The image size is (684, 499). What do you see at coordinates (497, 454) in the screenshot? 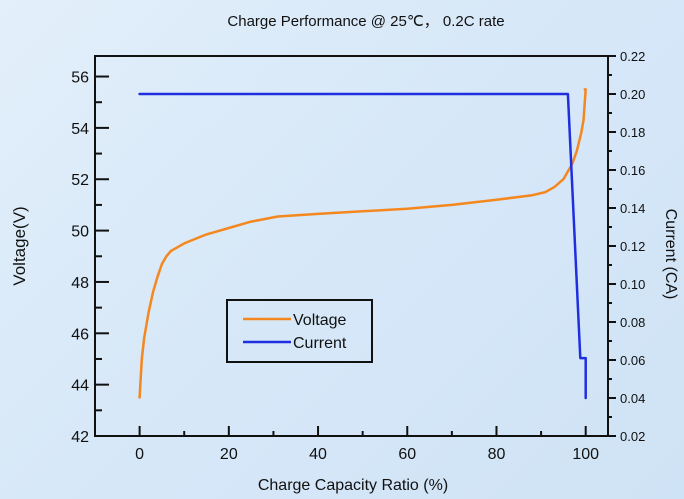
I see `x-tick-label: 80` at bounding box center [497, 454].